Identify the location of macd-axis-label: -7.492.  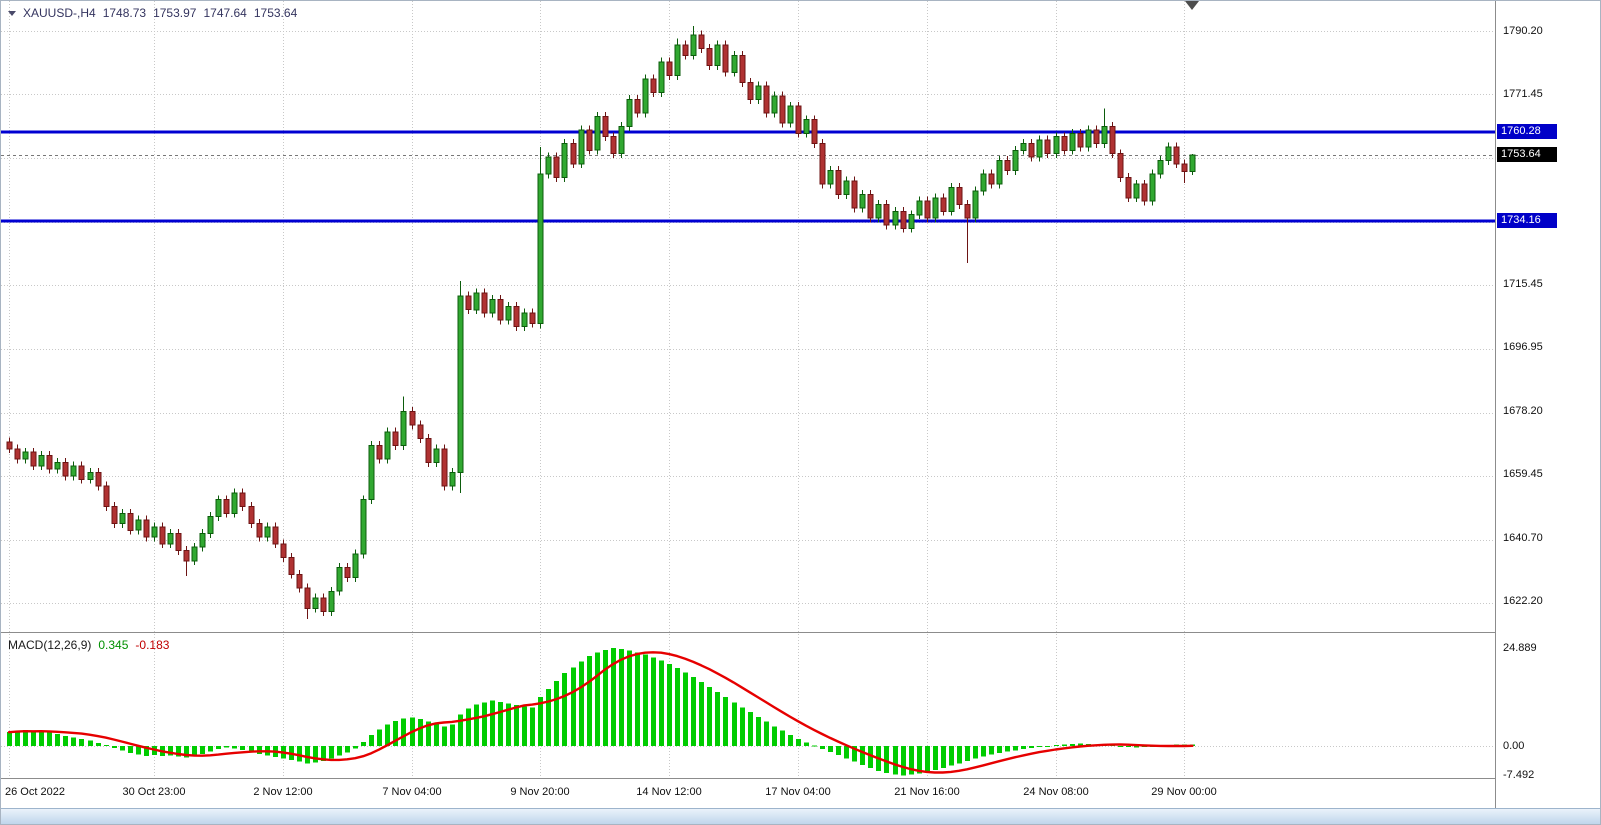
(1519, 775).